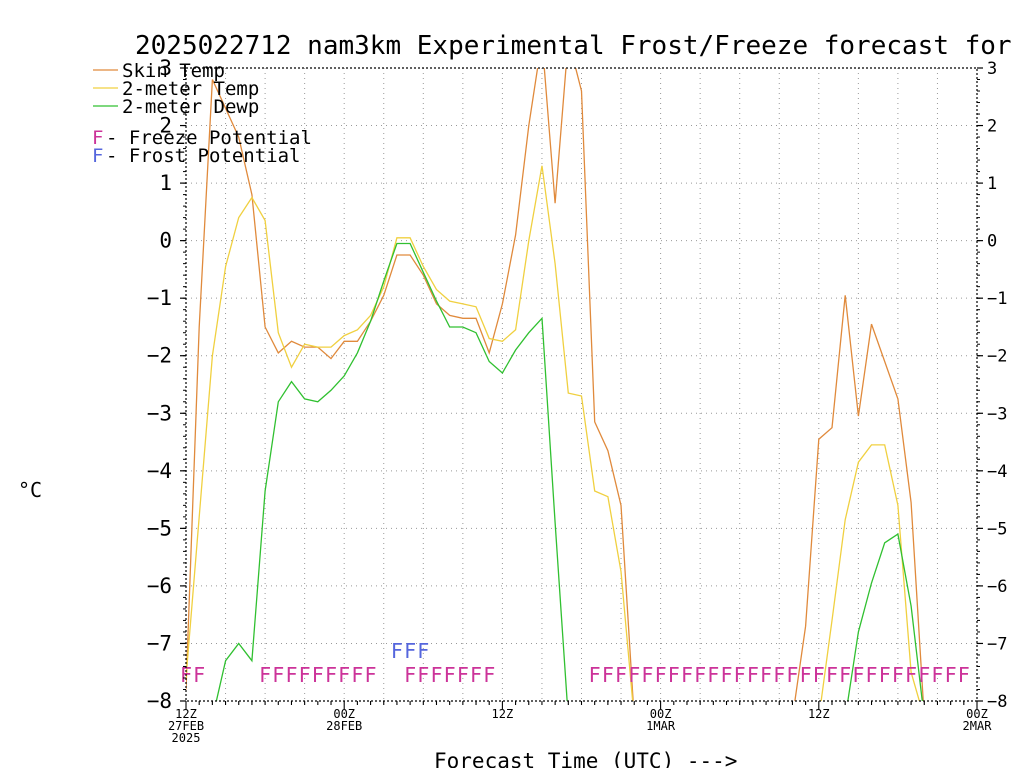 The image size is (1024, 768). What do you see at coordinates (166, 384) in the screenshot?
I see `y-axis-left: −8 −7 −6 −5 −4 −3 −2 −1 0 1 2 3` at bounding box center [166, 384].